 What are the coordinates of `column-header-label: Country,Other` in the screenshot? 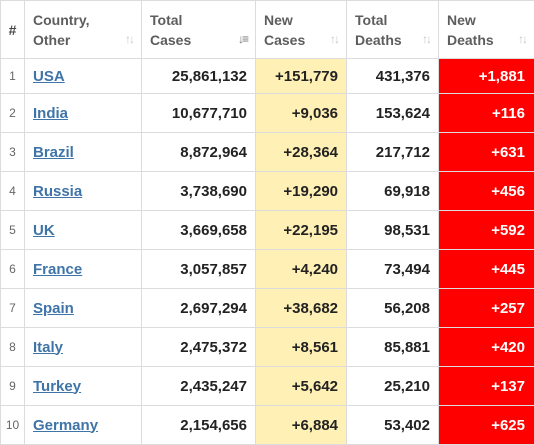 It's located at (83, 30).